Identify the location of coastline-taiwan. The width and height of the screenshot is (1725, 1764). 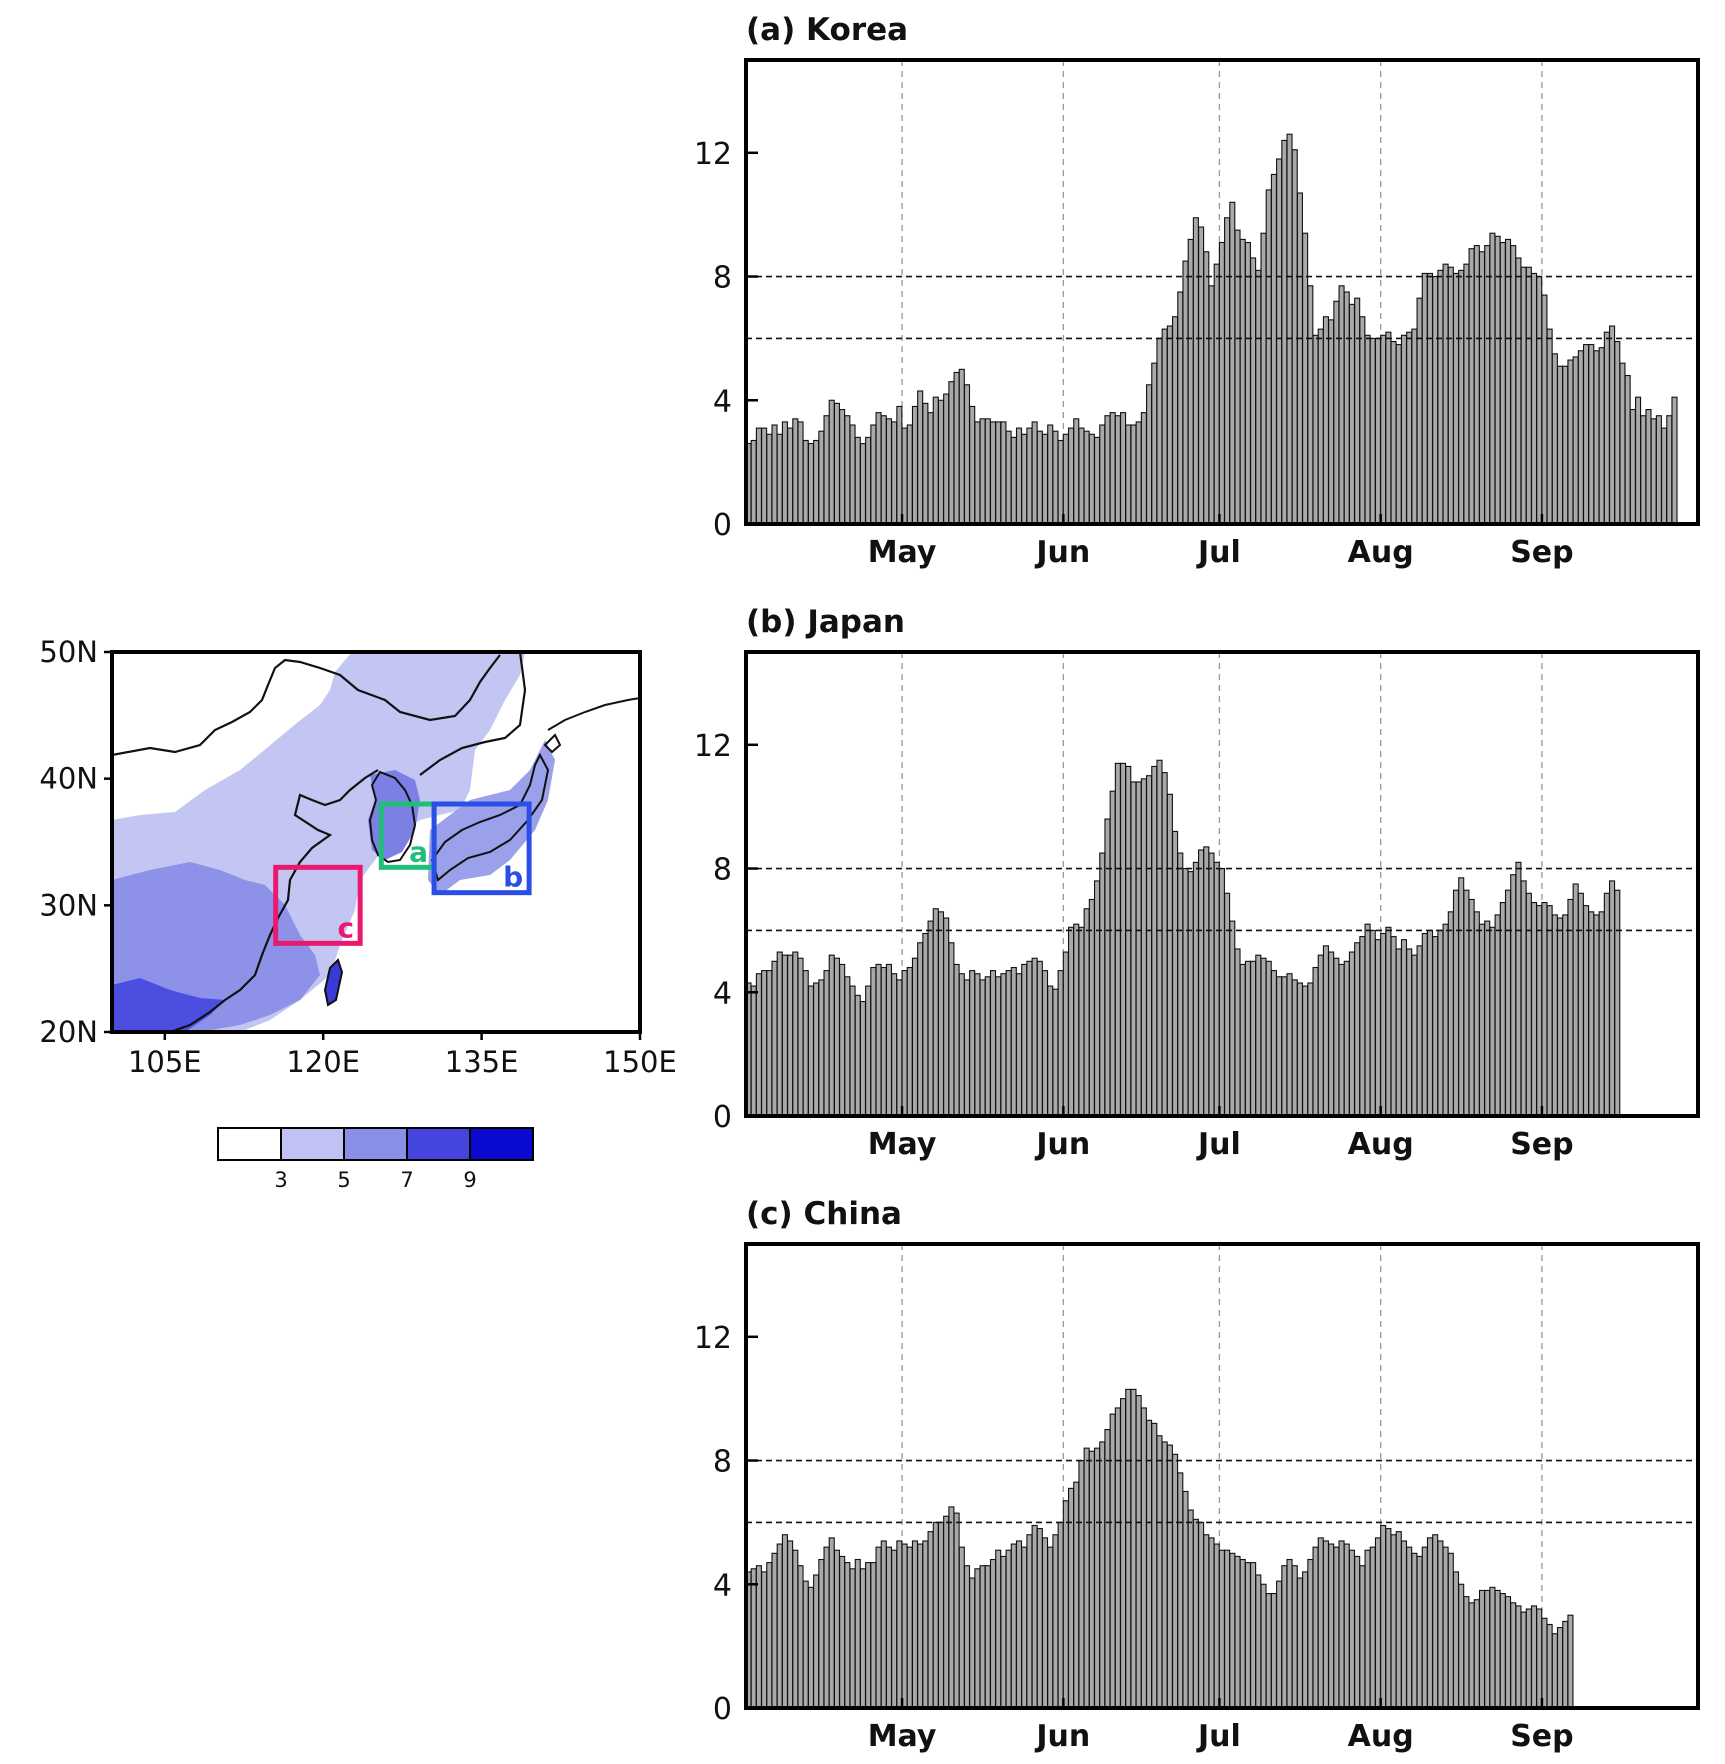
(333, 982).